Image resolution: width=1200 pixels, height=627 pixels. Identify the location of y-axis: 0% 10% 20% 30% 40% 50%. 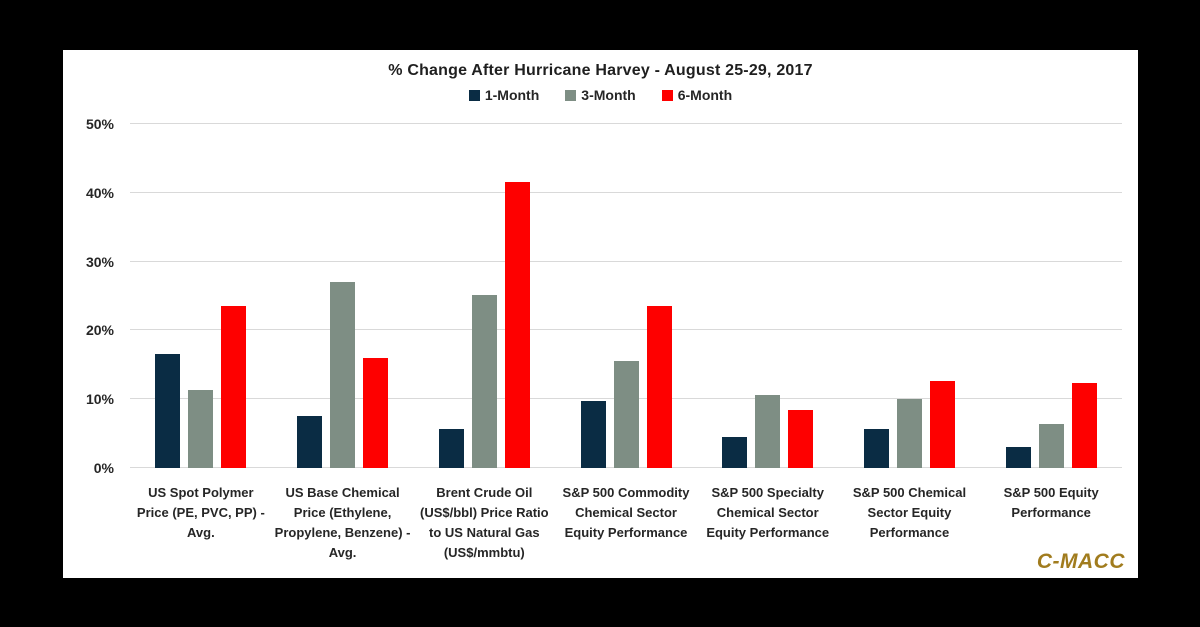
(93, 296).